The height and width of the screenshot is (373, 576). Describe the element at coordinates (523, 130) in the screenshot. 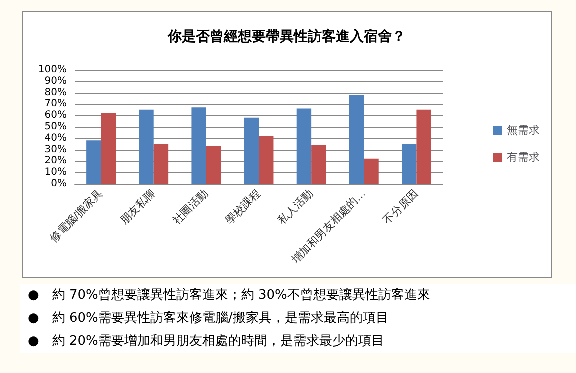

I see `legend-label: 無需求` at that location.